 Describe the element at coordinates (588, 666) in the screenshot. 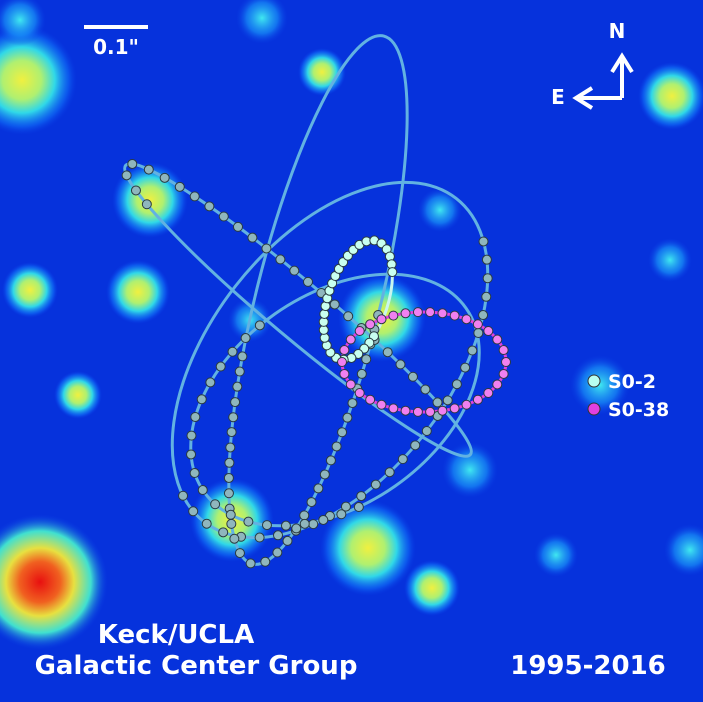

I see `date-range: 1995-2016` at that location.